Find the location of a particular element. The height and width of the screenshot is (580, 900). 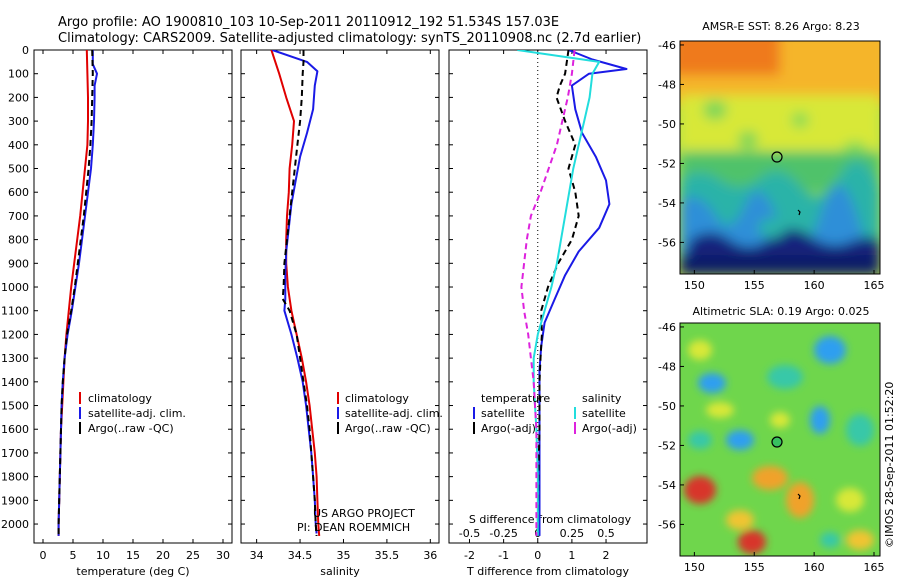

y-tick-label: 1200 is located at coordinates (15, 334).